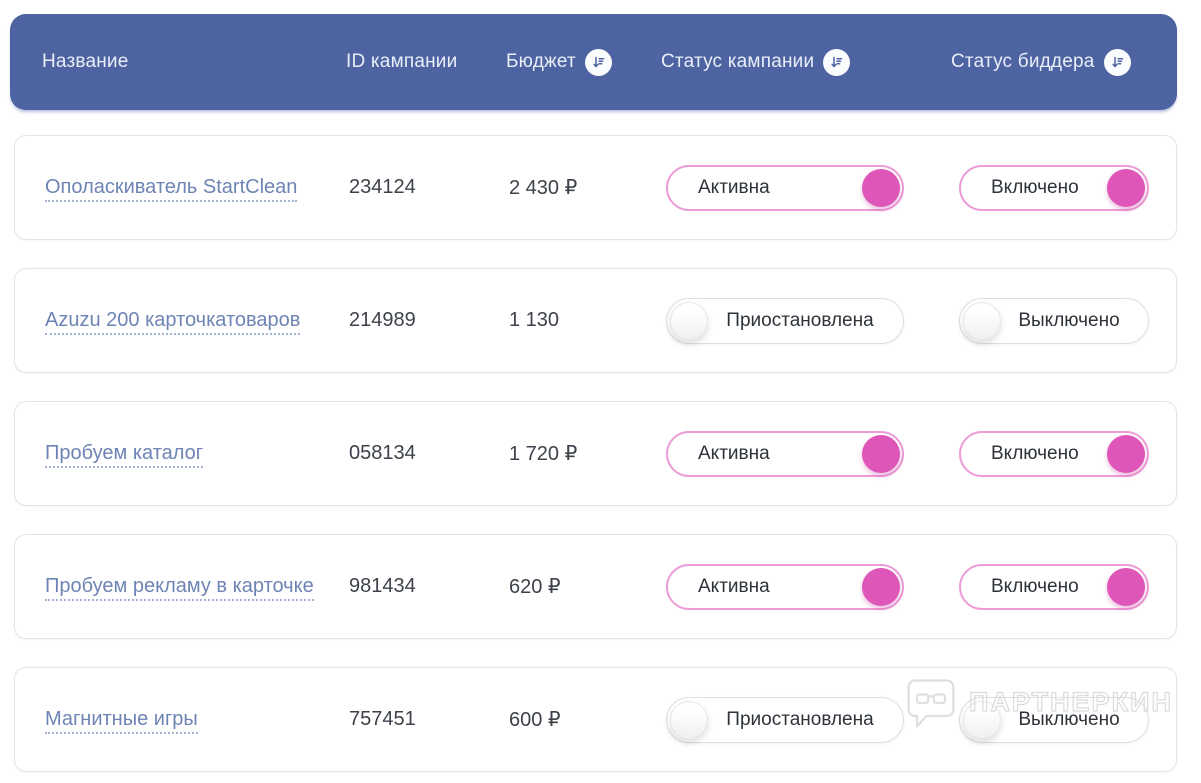 The height and width of the screenshot is (783, 1201). Describe the element at coordinates (535, 720) in the screenshot. I see `campaign-budget-value: 600 ₽` at that location.